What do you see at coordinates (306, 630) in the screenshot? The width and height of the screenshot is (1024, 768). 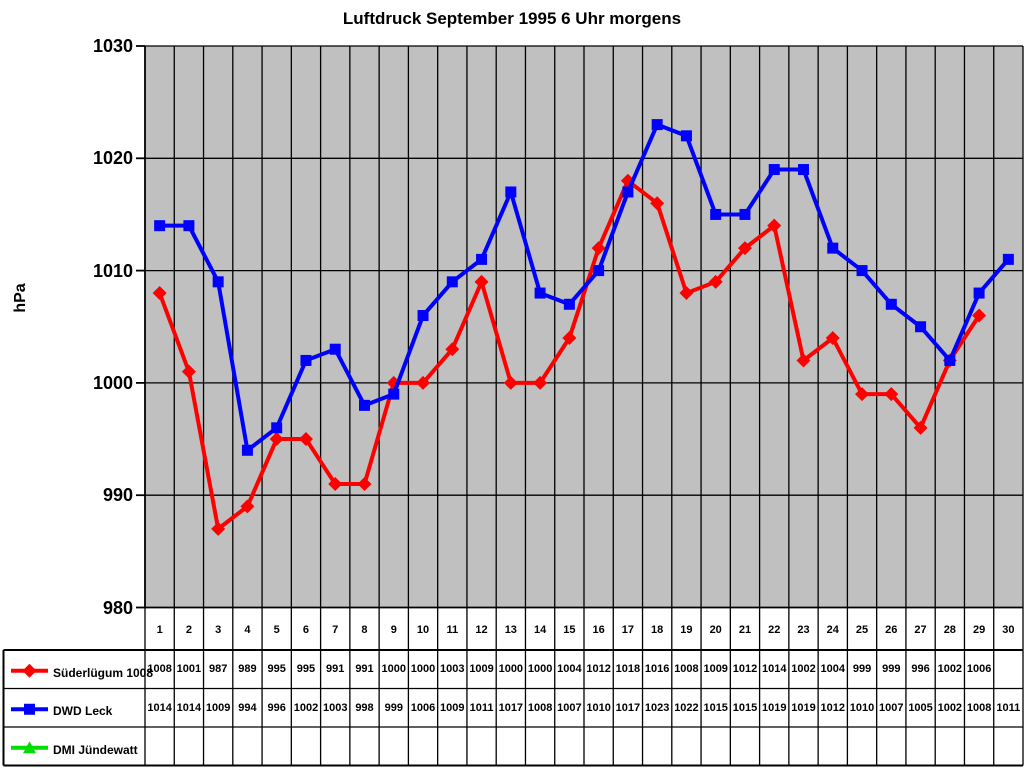 I see `x-tick-label: 6` at bounding box center [306, 630].